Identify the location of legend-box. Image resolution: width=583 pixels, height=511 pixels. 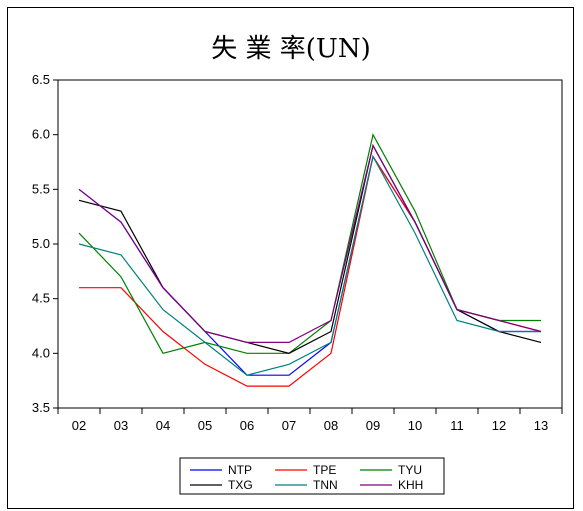
(312, 476).